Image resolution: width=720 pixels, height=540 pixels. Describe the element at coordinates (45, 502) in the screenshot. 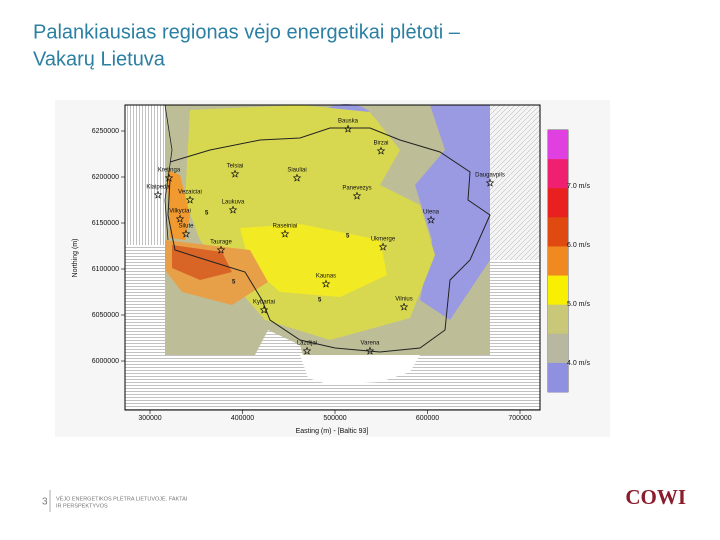

I see `page-number: 3` at that location.